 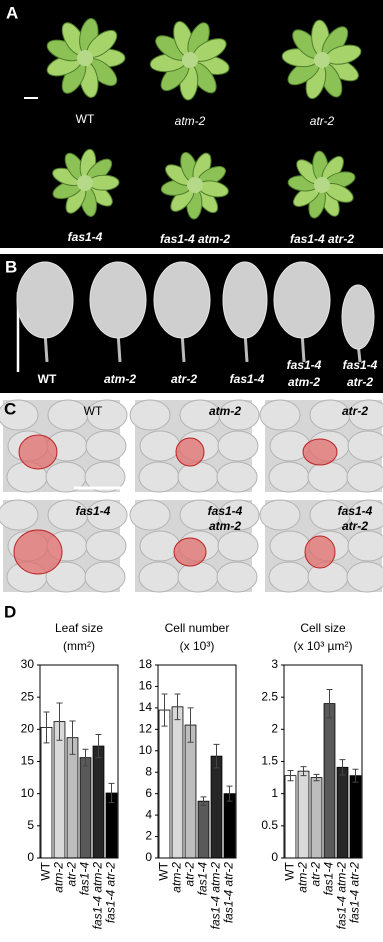 I want to click on y-tick-label: 10, so click(x=28, y=793).